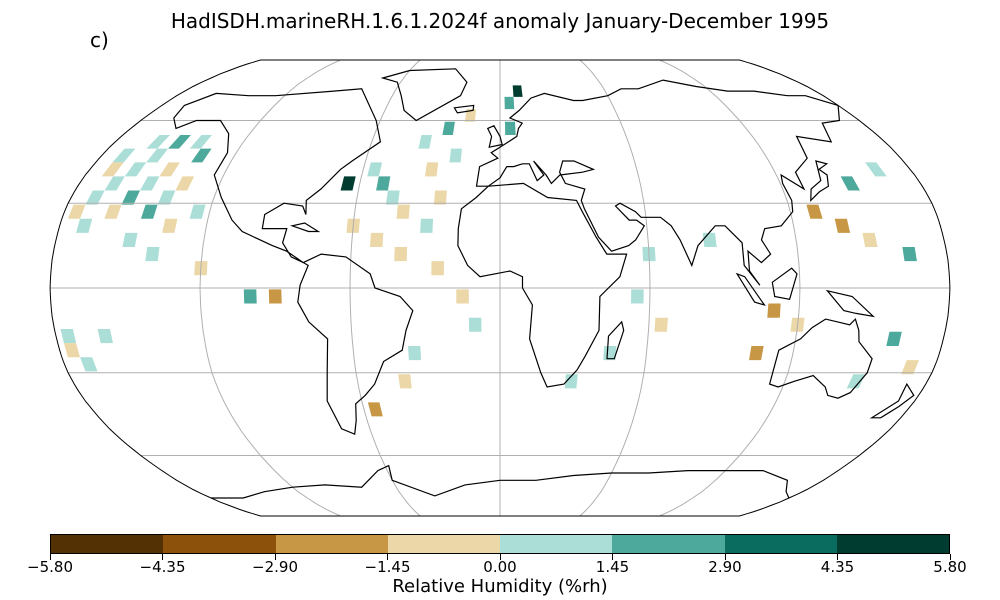  I want to click on colorbar-tick-label: 2.90, so click(725, 567).